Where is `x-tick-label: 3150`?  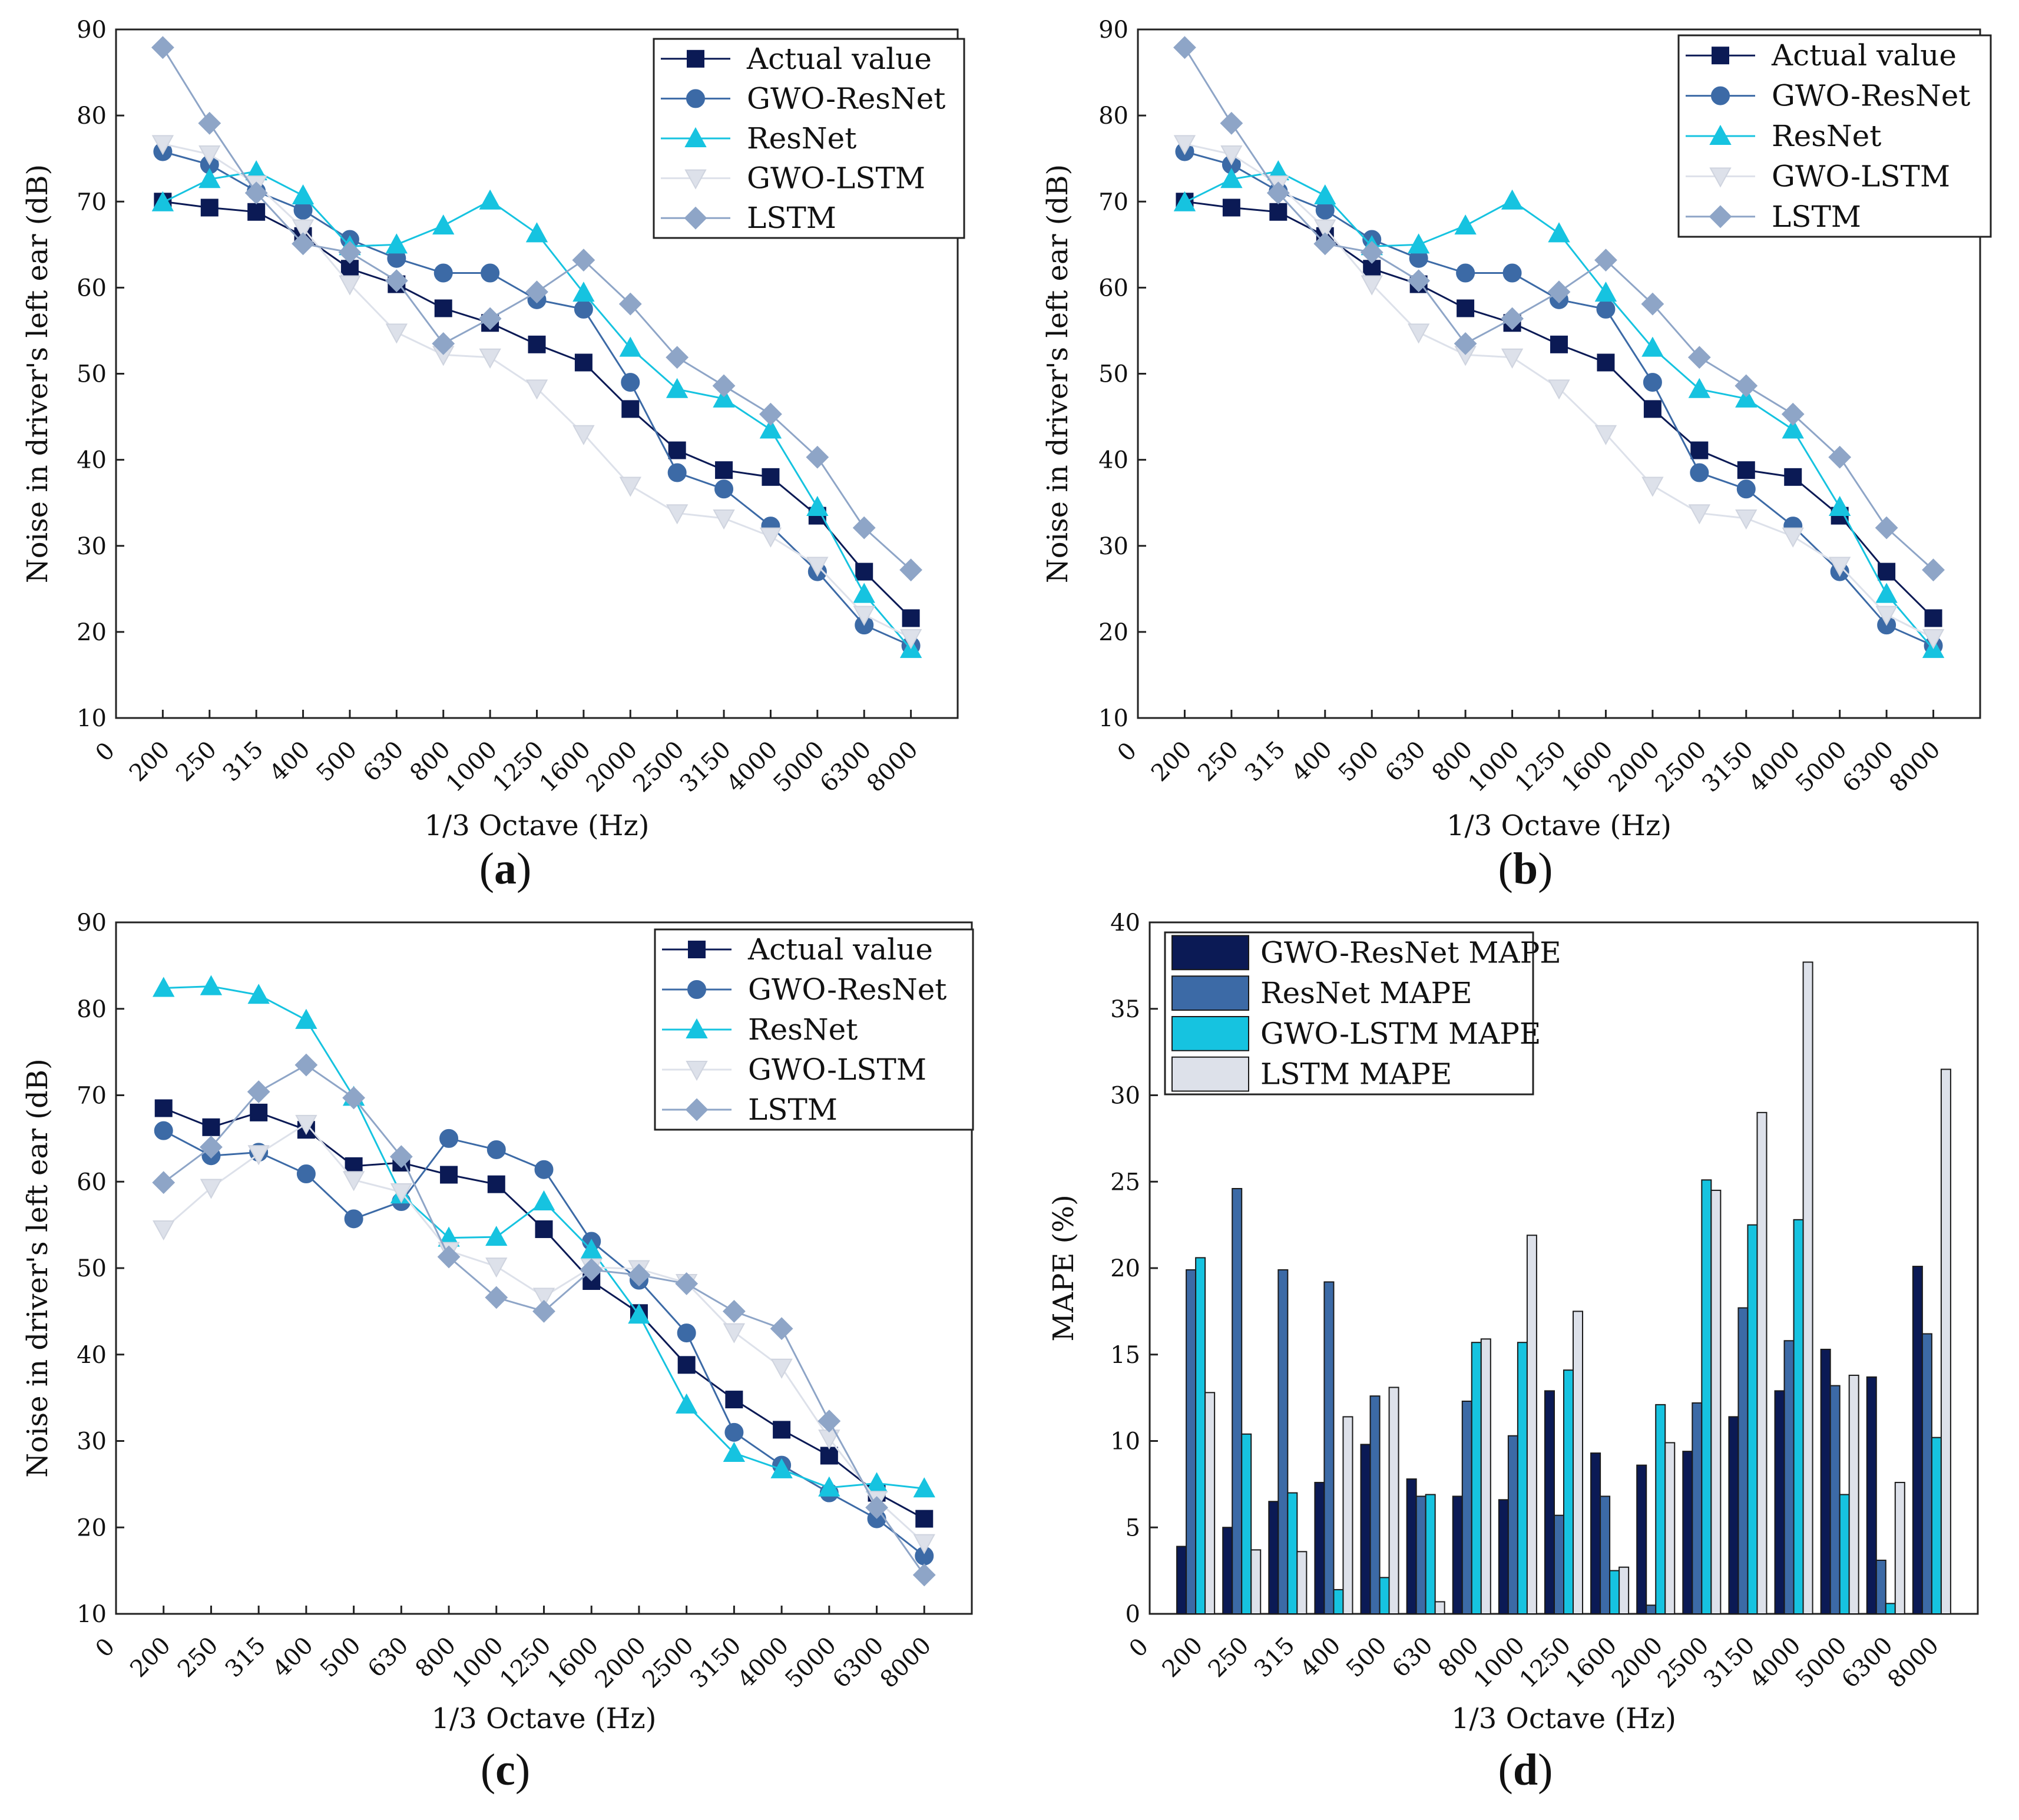
x-tick-label: 3150 is located at coordinates (1728, 767).